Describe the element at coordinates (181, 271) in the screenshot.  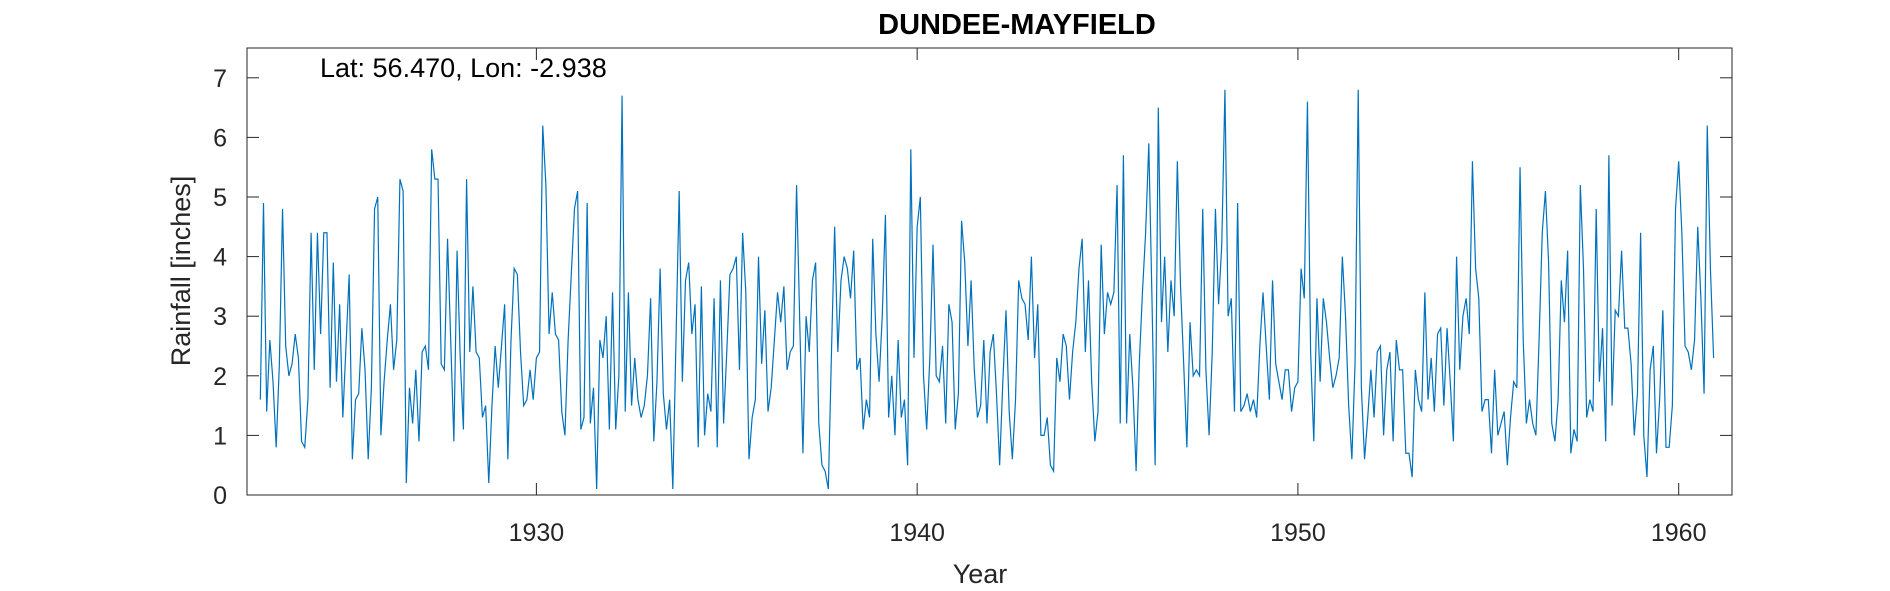
I see `y-axis-label: Rainfall [inches]` at that location.